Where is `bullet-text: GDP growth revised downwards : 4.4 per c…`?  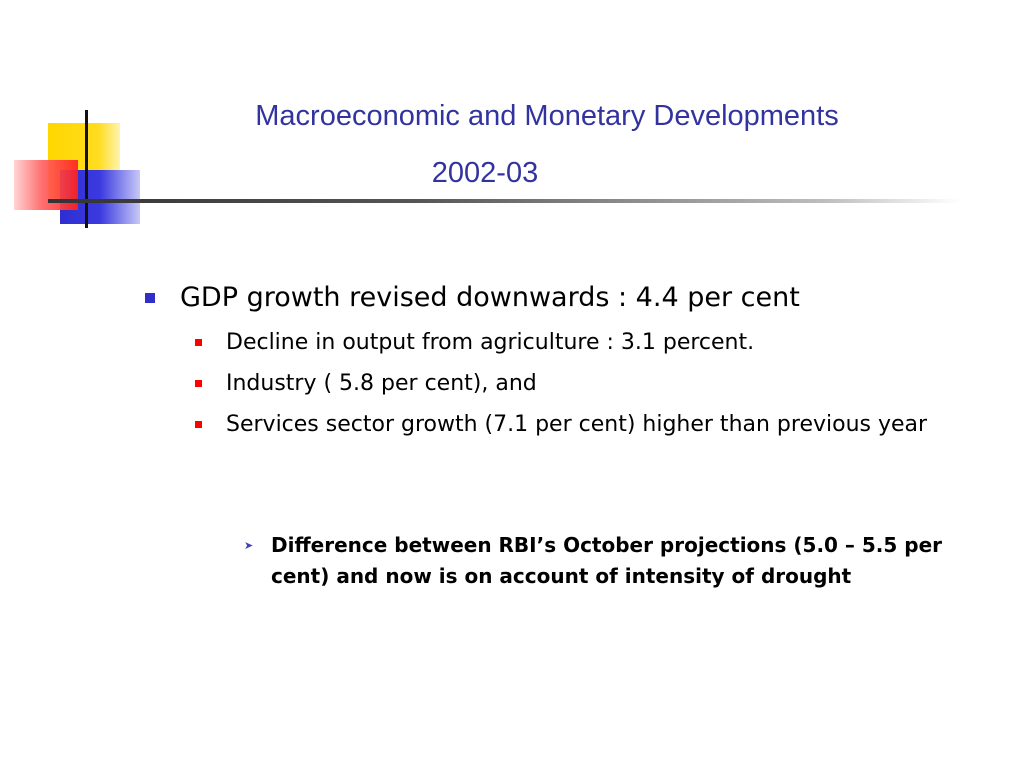 bullet-text: GDP growth revised downwards : 4.4 per c… is located at coordinates (490, 297).